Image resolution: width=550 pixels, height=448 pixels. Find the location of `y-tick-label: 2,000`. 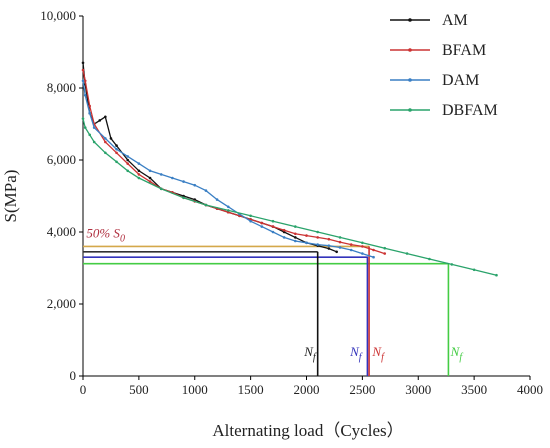

y-tick-label: 2,000 is located at coordinates (61, 303).